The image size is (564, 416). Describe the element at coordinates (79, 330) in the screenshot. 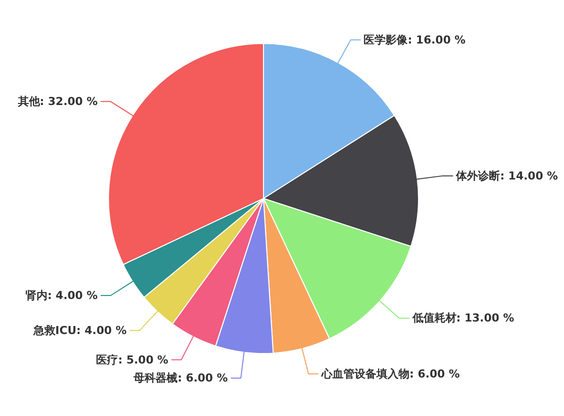

I see `slice-label: 急救ICU: 4.00 %` at that location.